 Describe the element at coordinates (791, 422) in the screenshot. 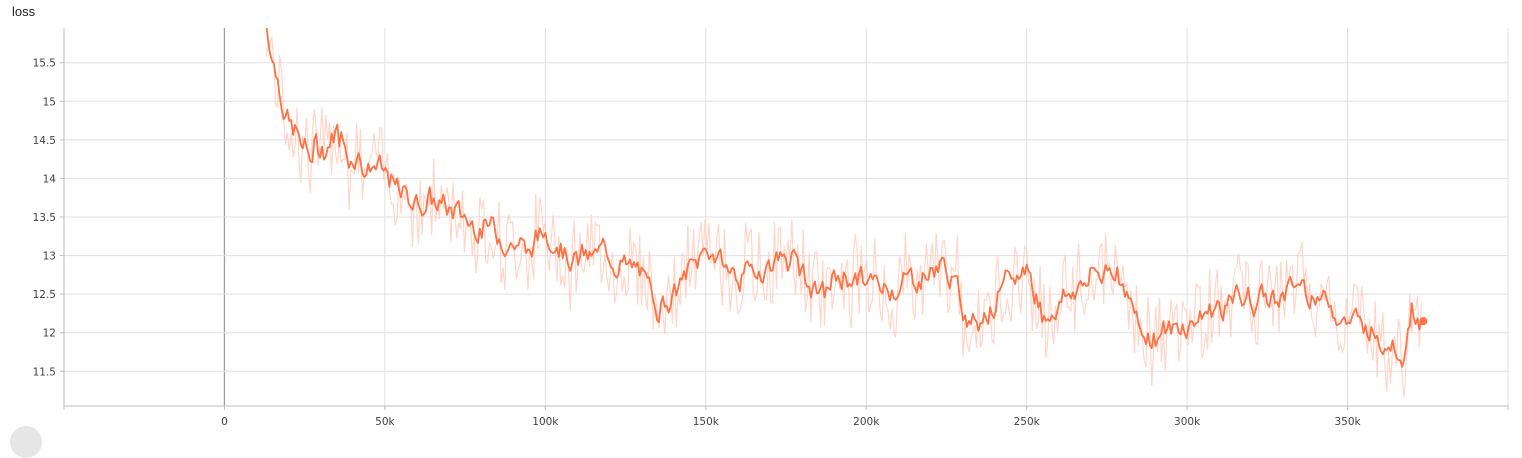

I see `x-tick-labels: 0 50k 100k 150k 200k 250k 300k 350k` at that location.